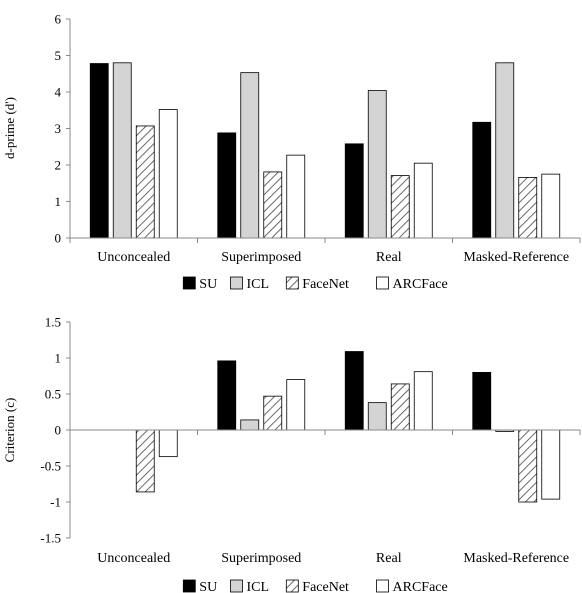 The image size is (582, 593). What do you see at coordinates (50, 538) in the screenshot?
I see `y-tick-label: -1.5` at bounding box center [50, 538].